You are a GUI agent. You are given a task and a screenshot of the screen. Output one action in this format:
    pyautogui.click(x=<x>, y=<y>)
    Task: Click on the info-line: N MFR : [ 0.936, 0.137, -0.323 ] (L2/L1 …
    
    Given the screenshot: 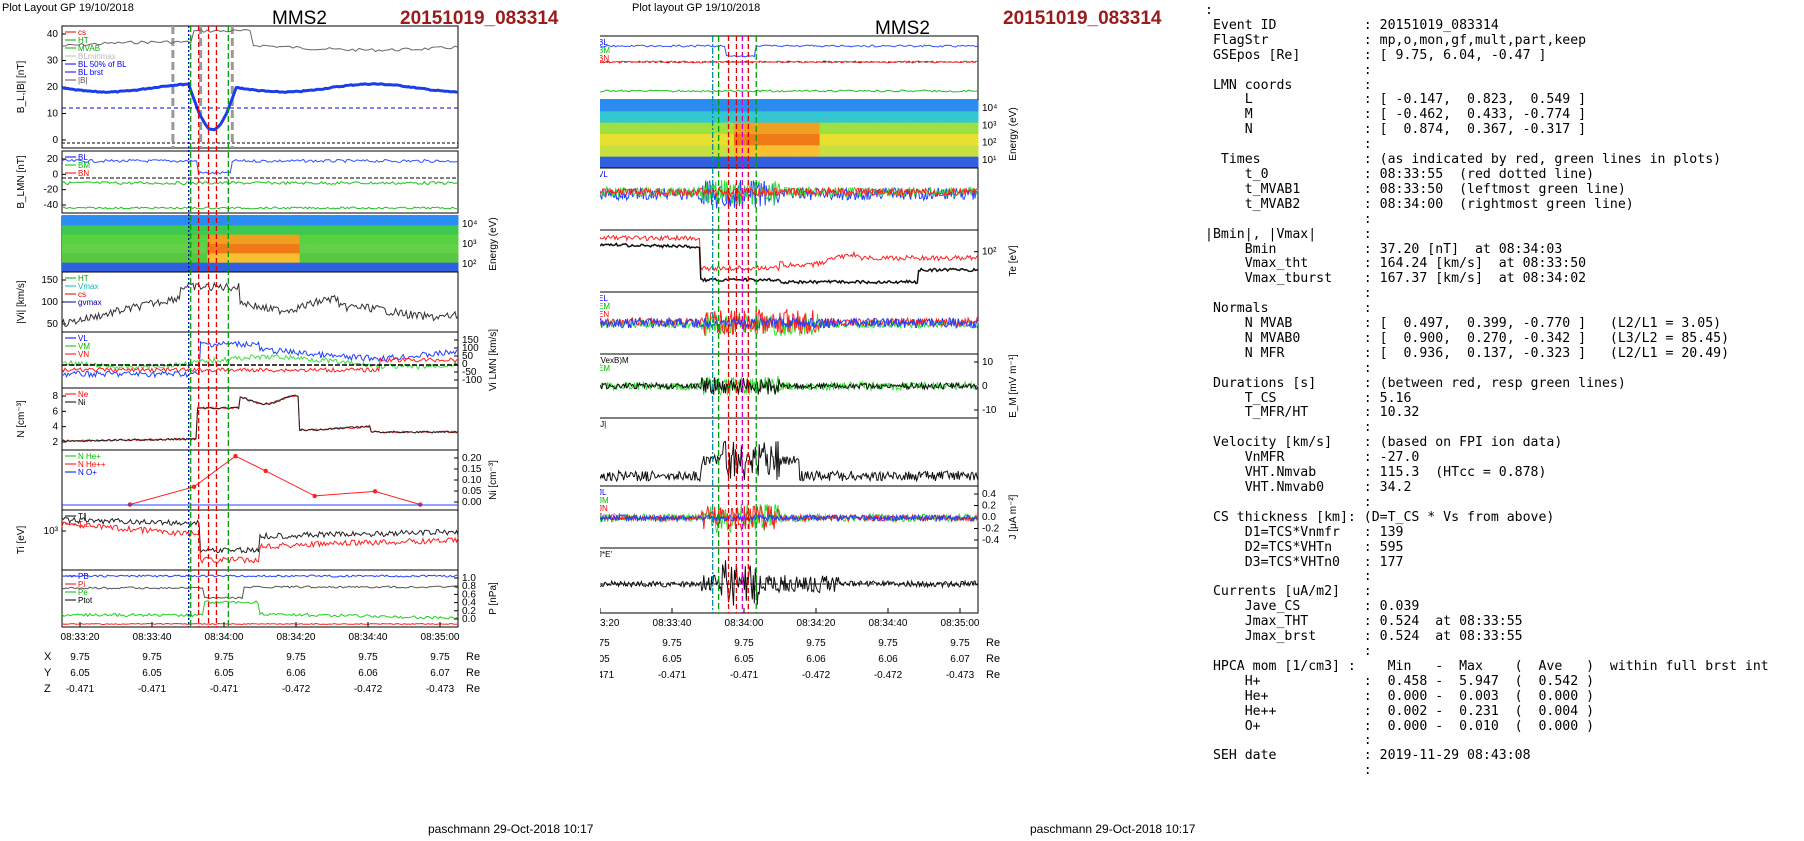 What is the action you would take?
    pyautogui.click(x=1467, y=353)
    